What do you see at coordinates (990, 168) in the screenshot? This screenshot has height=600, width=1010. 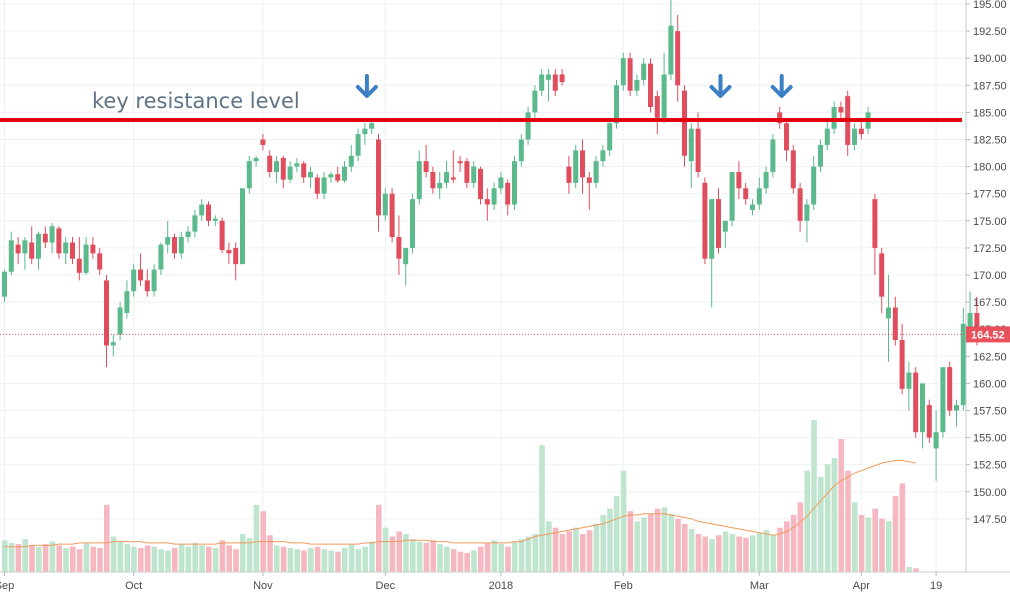 I see `price-tick-label: 180.00` at bounding box center [990, 168].